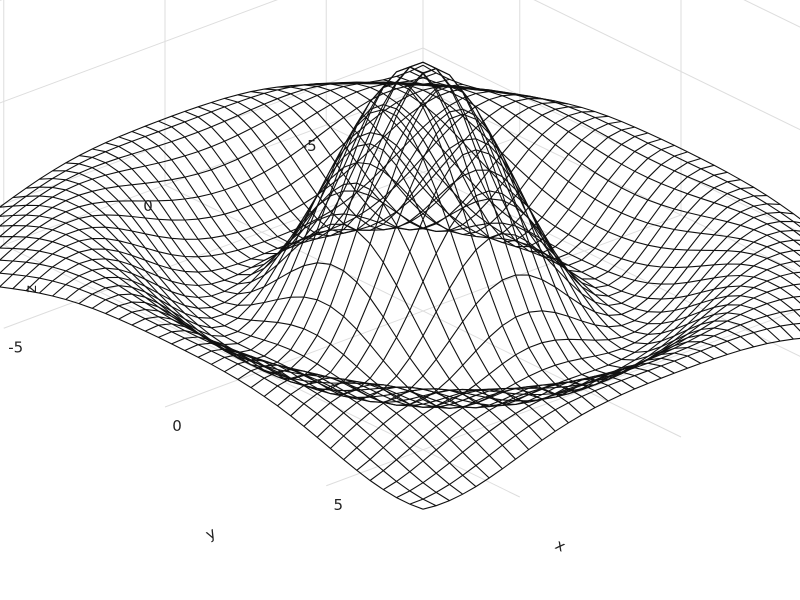  I want to click on x-tick-label: 0, so click(177, 426).